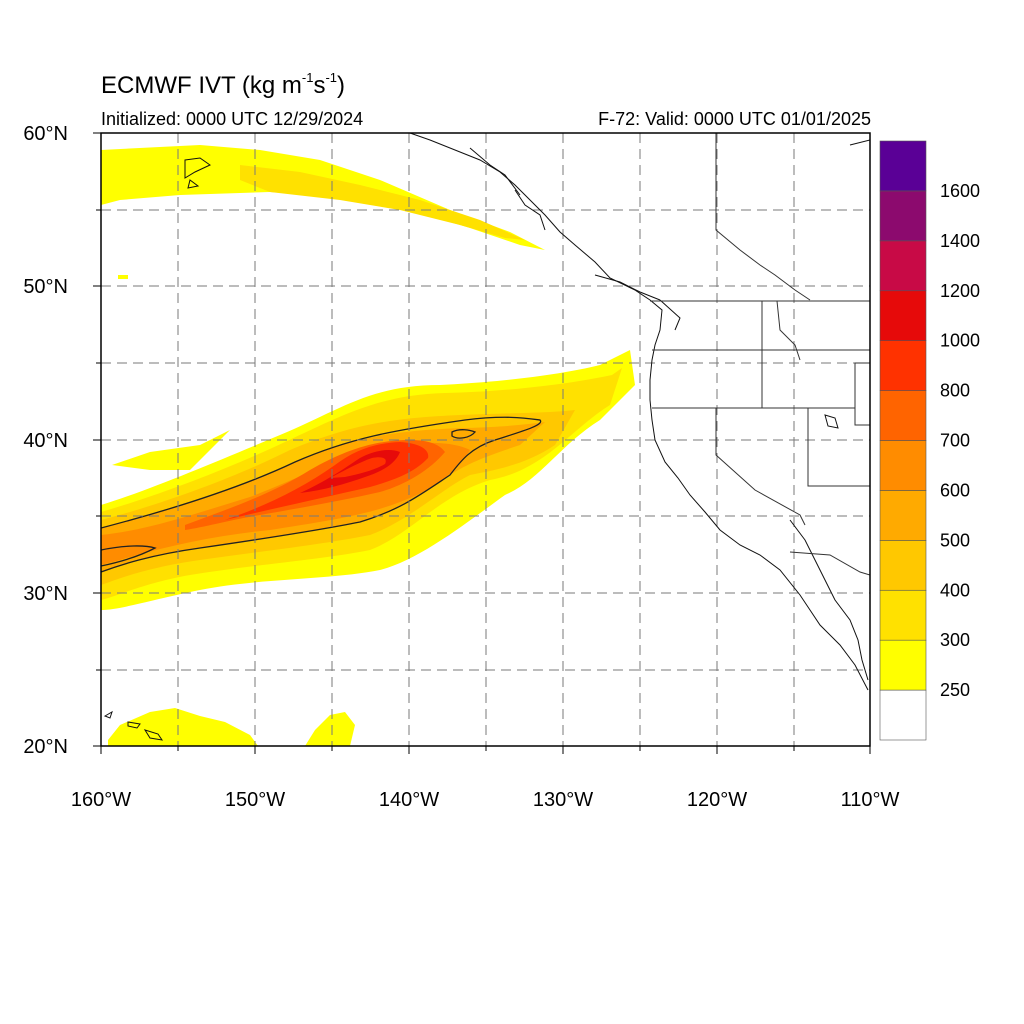  I want to click on colorbar-label: 700, so click(955, 441).